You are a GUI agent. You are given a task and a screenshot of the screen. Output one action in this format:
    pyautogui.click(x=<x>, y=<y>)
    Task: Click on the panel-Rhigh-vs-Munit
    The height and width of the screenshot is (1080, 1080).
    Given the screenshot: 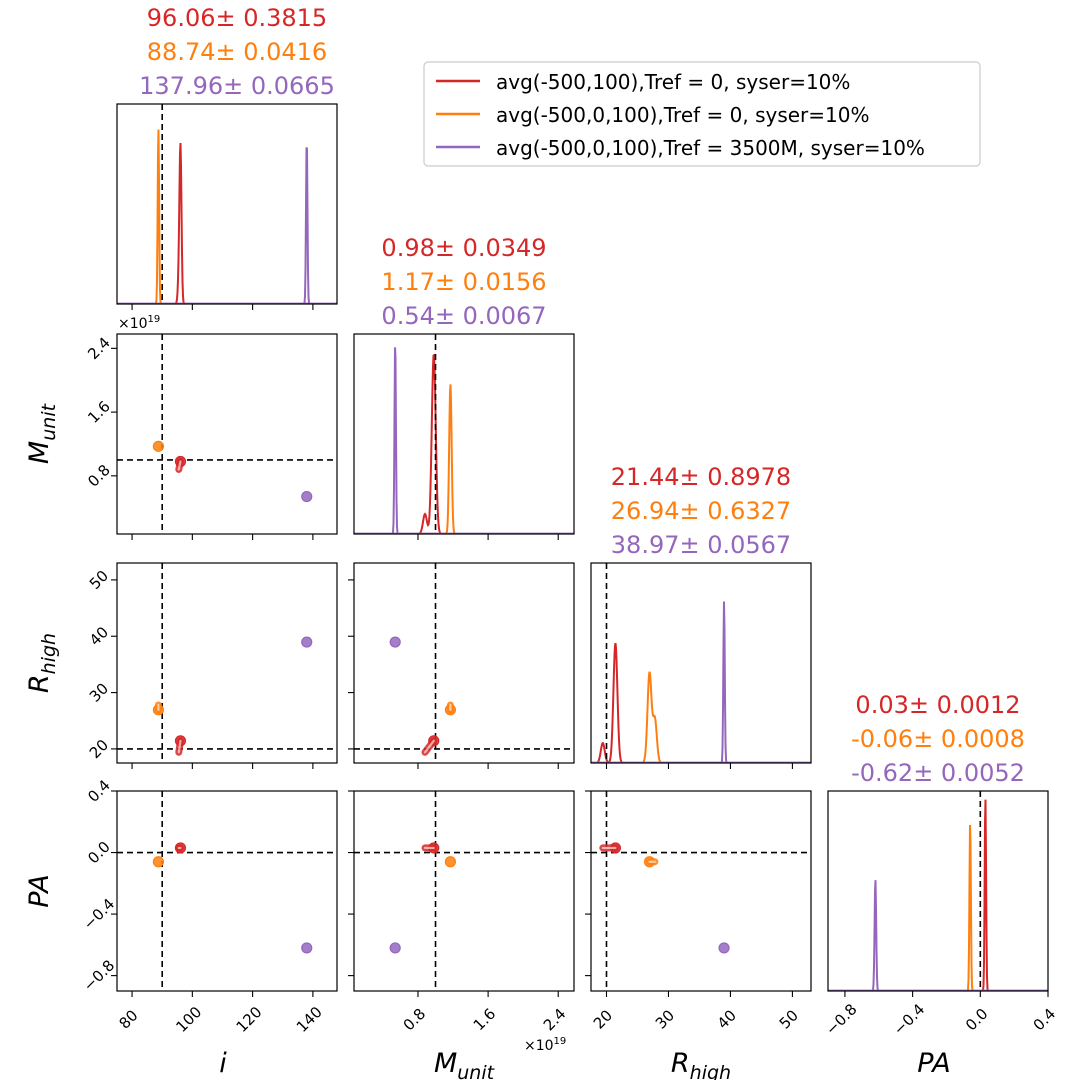 What is the action you would take?
    pyautogui.click(x=461, y=665)
    